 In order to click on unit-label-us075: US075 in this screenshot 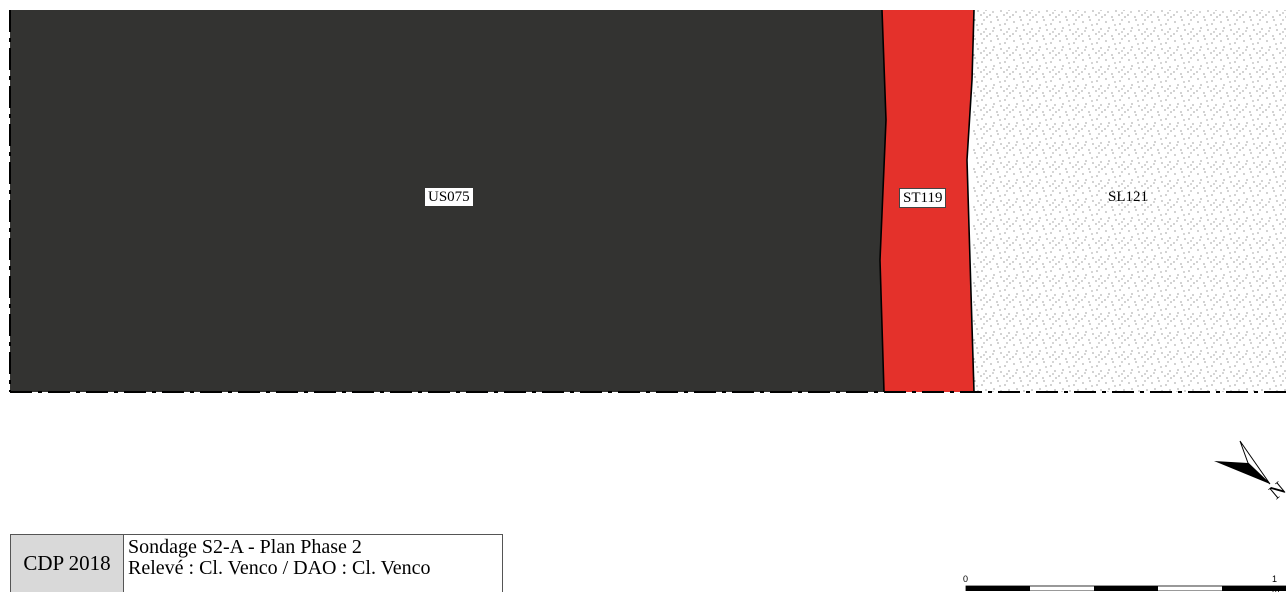, I will do `click(449, 197)`.